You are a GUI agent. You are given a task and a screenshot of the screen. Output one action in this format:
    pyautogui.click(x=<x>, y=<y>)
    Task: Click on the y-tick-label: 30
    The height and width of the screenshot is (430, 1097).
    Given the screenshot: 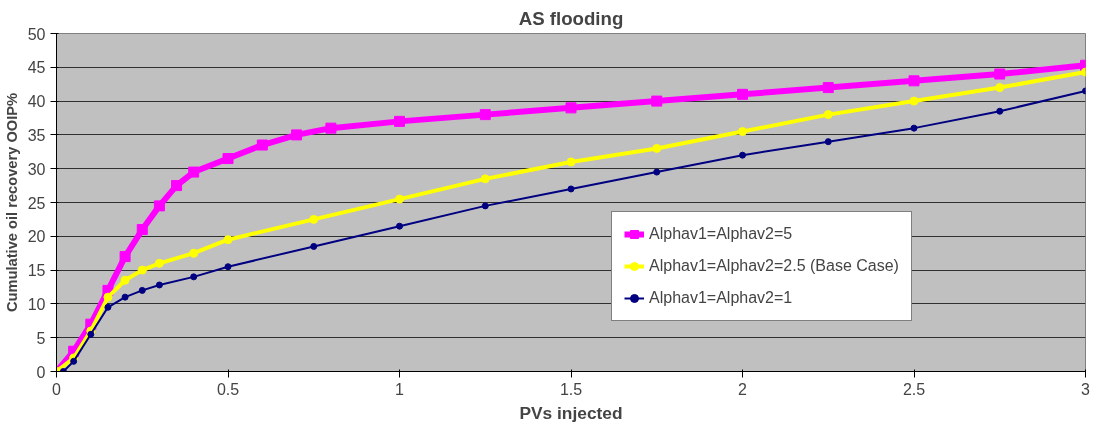 What is the action you would take?
    pyautogui.click(x=36, y=169)
    